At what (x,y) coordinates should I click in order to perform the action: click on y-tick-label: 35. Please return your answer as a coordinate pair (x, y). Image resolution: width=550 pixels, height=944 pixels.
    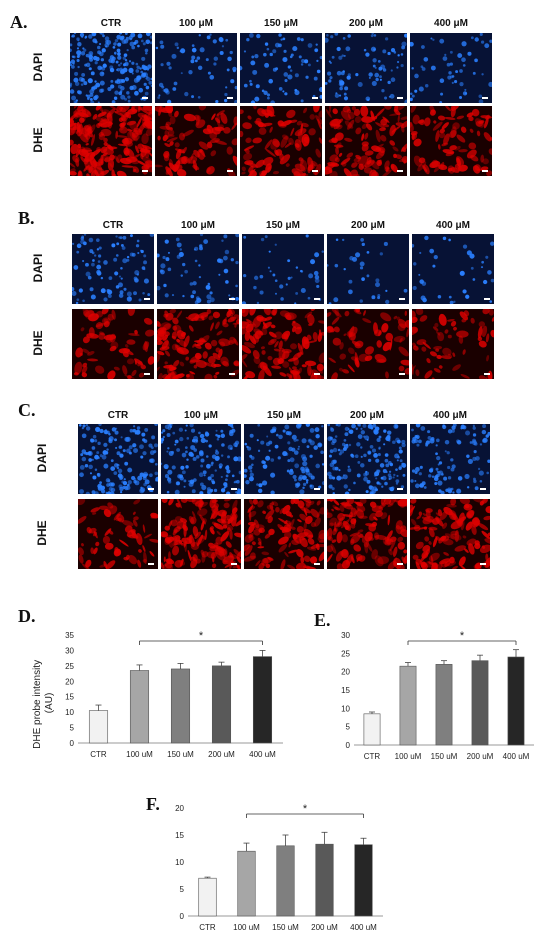
    Looking at the image, I should click on (69, 635).